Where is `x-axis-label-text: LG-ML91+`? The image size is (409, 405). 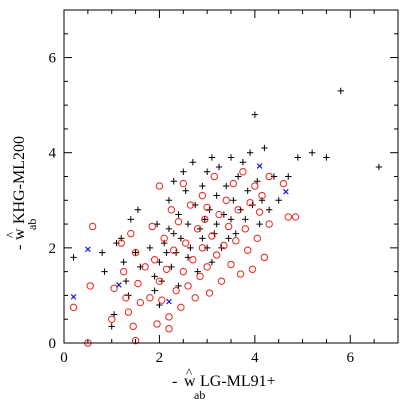
x-axis-label-text: LG-ML91+ is located at coordinates (236, 381).